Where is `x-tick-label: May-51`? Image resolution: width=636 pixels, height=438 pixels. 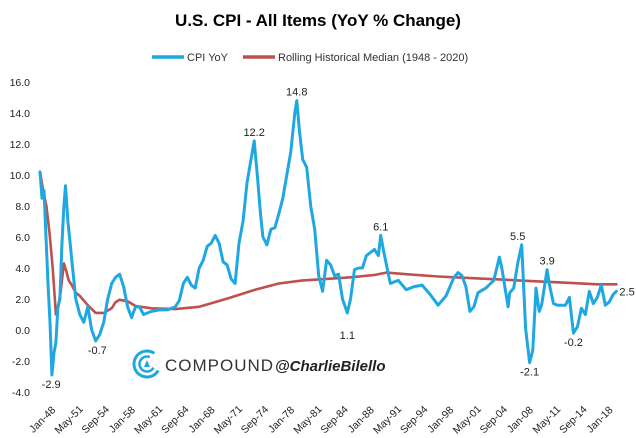
x-tick-label: May-51 is located at coordinates (69, 419).